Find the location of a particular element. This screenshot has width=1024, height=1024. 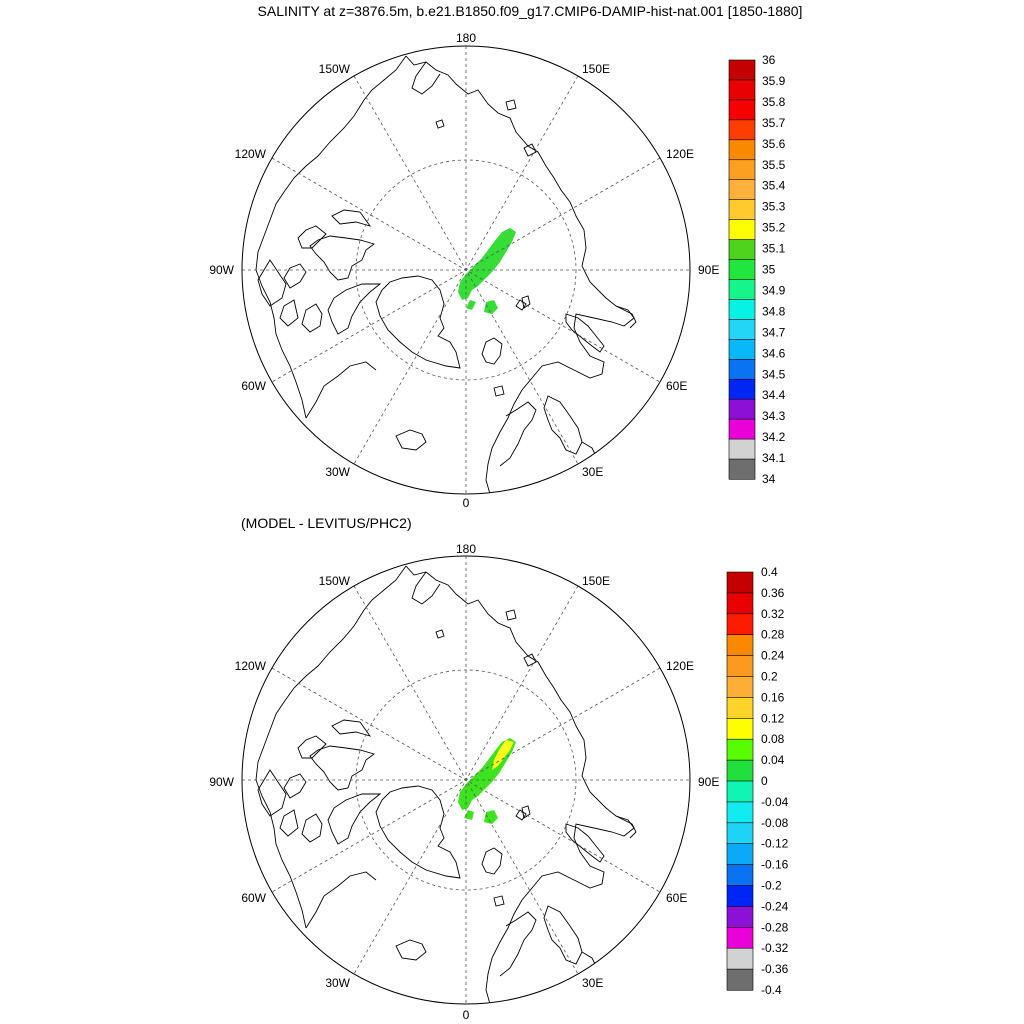

colorbar-label: 35.6 is located at coordinates (774, 144).